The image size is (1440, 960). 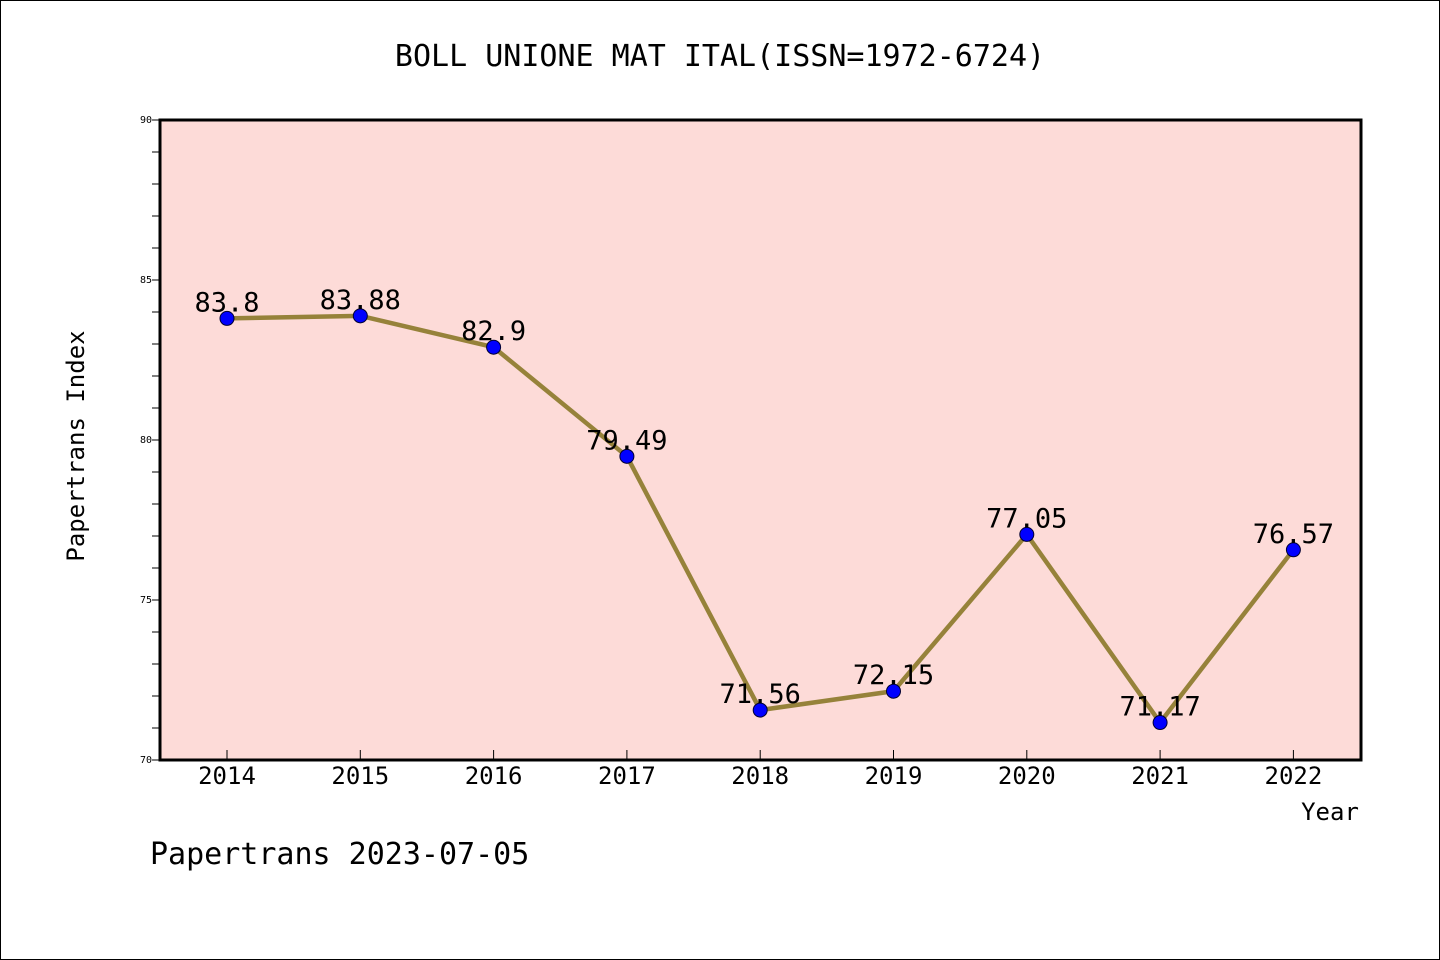 I want to click on x-tick-label: 2017, so click(x=627, y=776).